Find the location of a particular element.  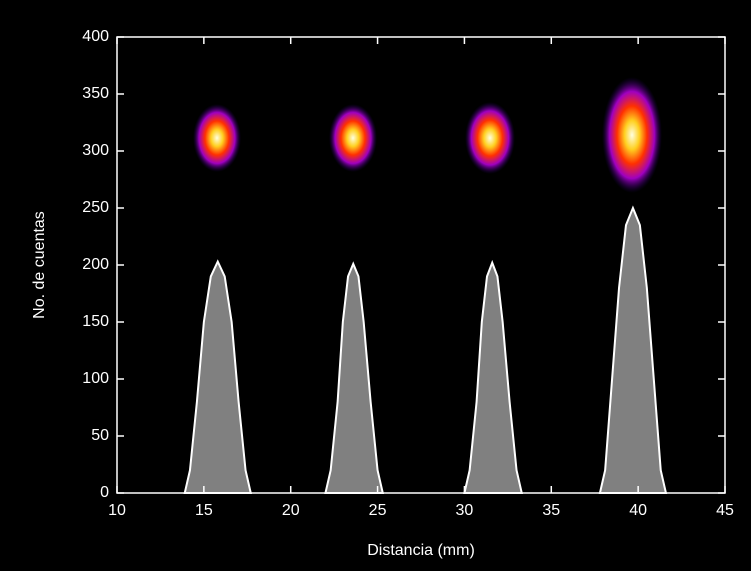

y-tick-label: 250 is located at coordinates (95, 207).